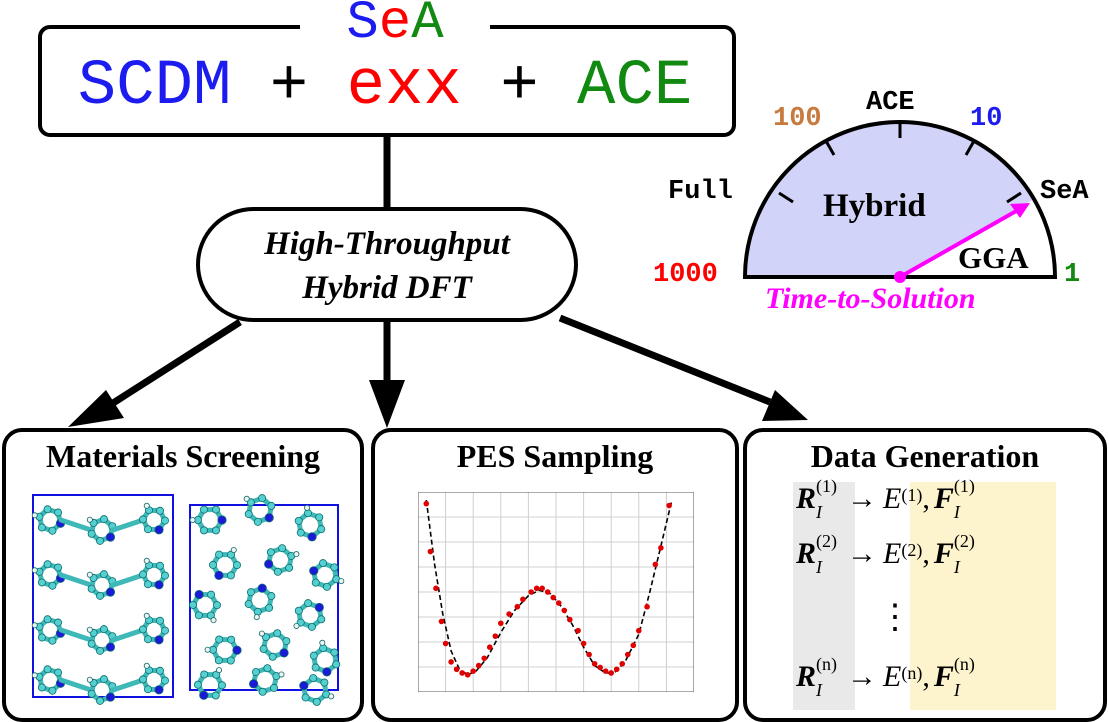  I want to click on pes-points, so click(547, 589).